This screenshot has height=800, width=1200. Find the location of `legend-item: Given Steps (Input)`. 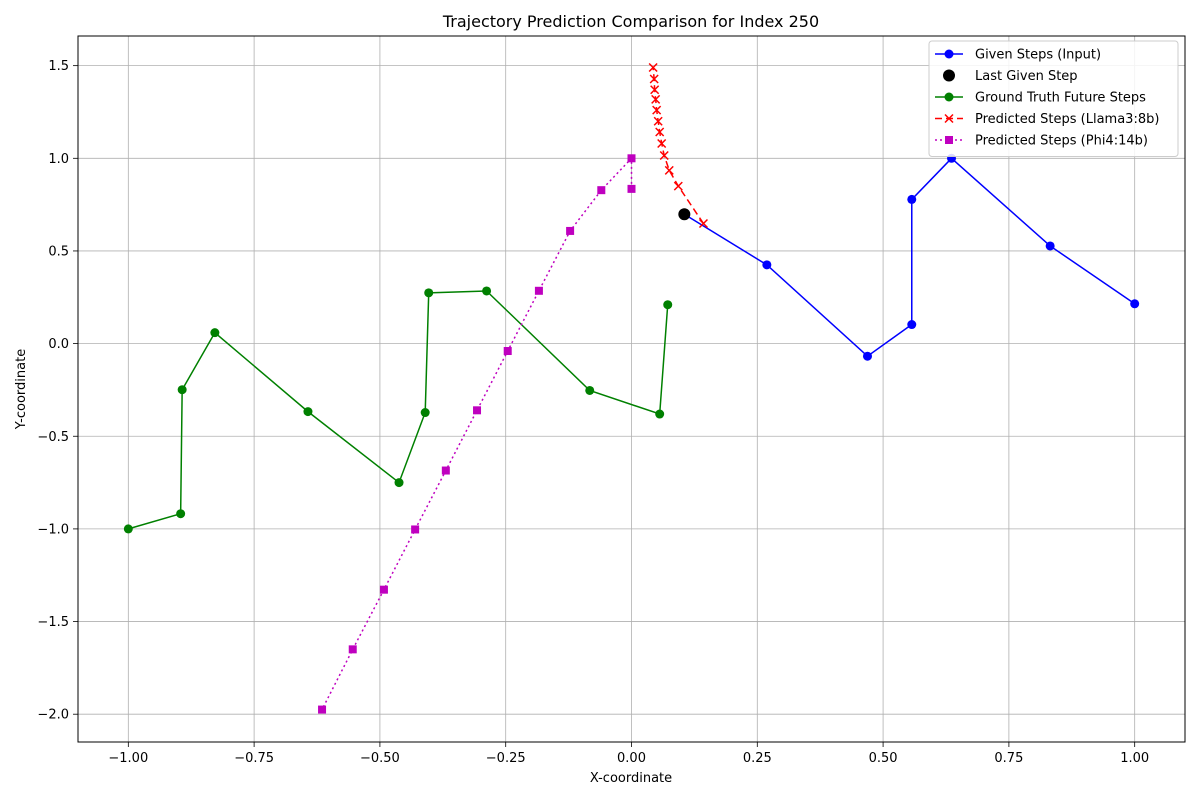

legend-item: Given Steps (Input) is located at coordinates (1018, 55).